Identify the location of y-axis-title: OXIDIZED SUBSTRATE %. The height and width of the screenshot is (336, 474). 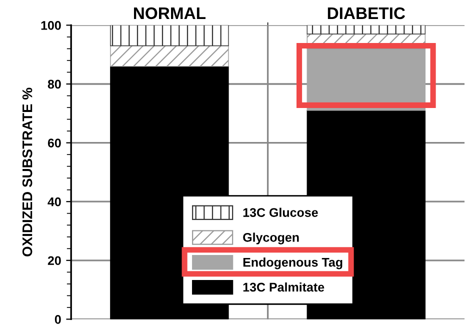
(27, 172).